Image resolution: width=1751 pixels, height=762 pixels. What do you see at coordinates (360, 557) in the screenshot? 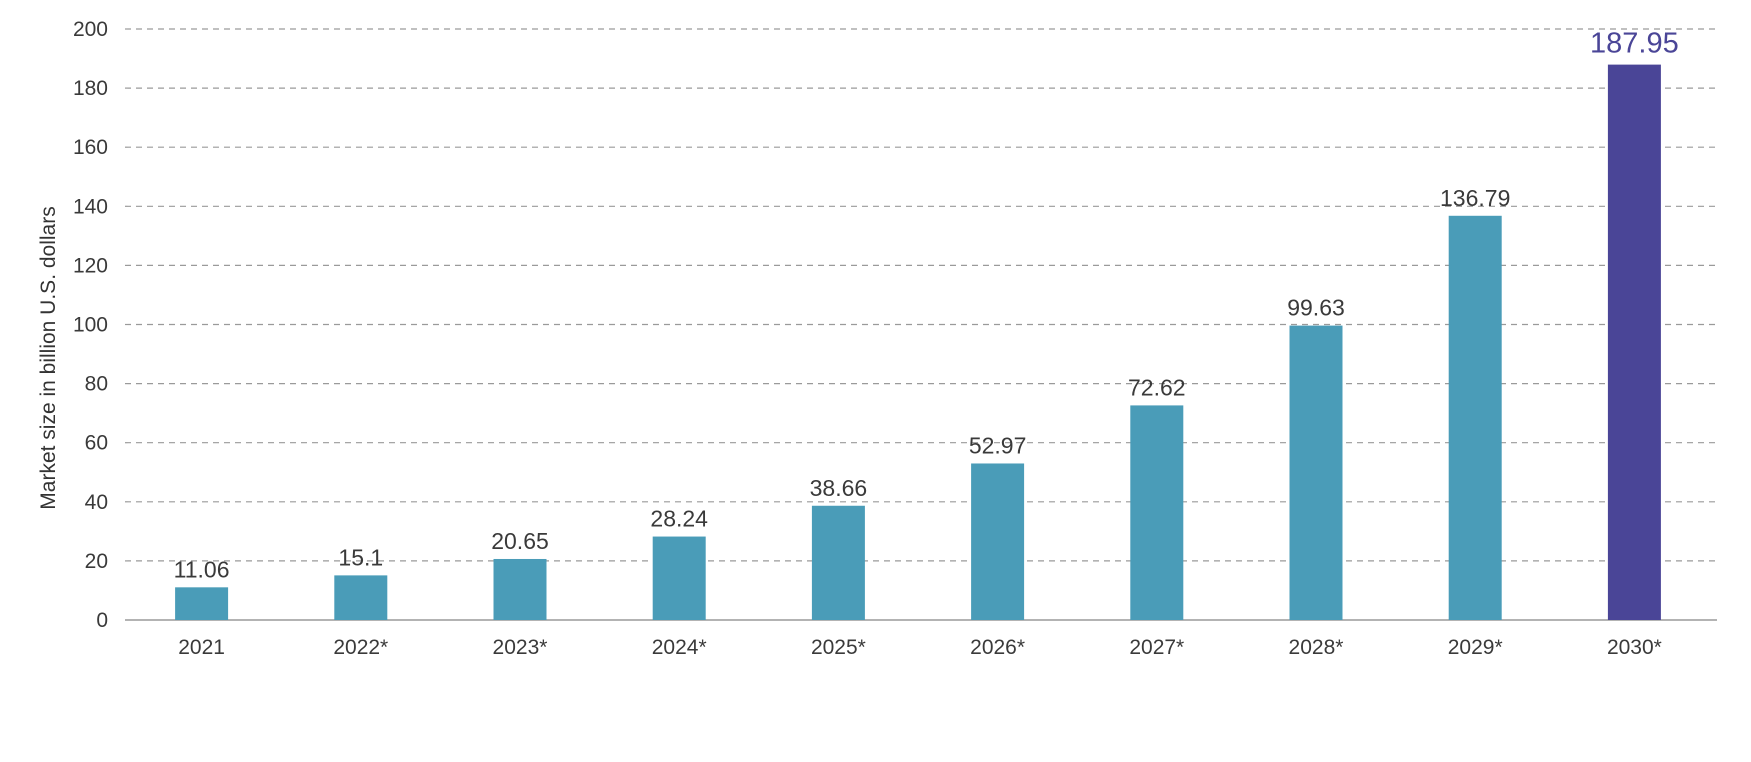
I see `data-label: 15.1` at bounding box center [360, 557].